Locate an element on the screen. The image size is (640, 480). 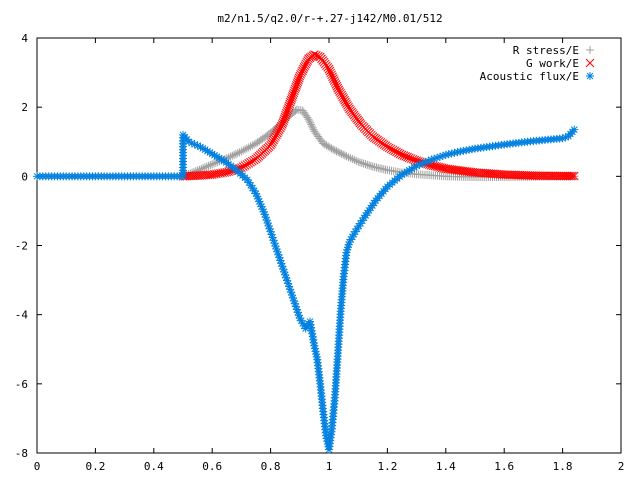
y-tick-label: -2 is located at coordinates (21, 246).